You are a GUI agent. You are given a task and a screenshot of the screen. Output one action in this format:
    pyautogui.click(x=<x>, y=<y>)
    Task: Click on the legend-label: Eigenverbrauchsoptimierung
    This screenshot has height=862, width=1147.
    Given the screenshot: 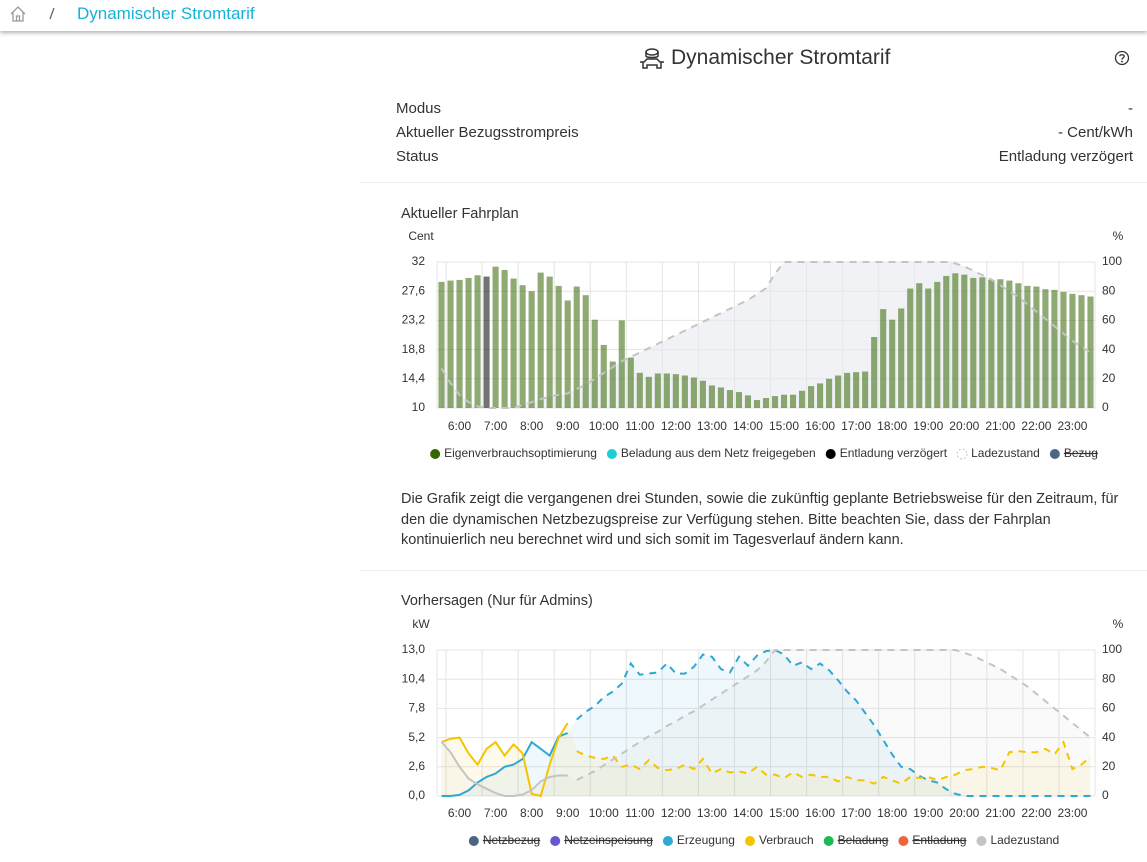 What is the action you would take?
    pyautogui.click(x=520, y=453)
    